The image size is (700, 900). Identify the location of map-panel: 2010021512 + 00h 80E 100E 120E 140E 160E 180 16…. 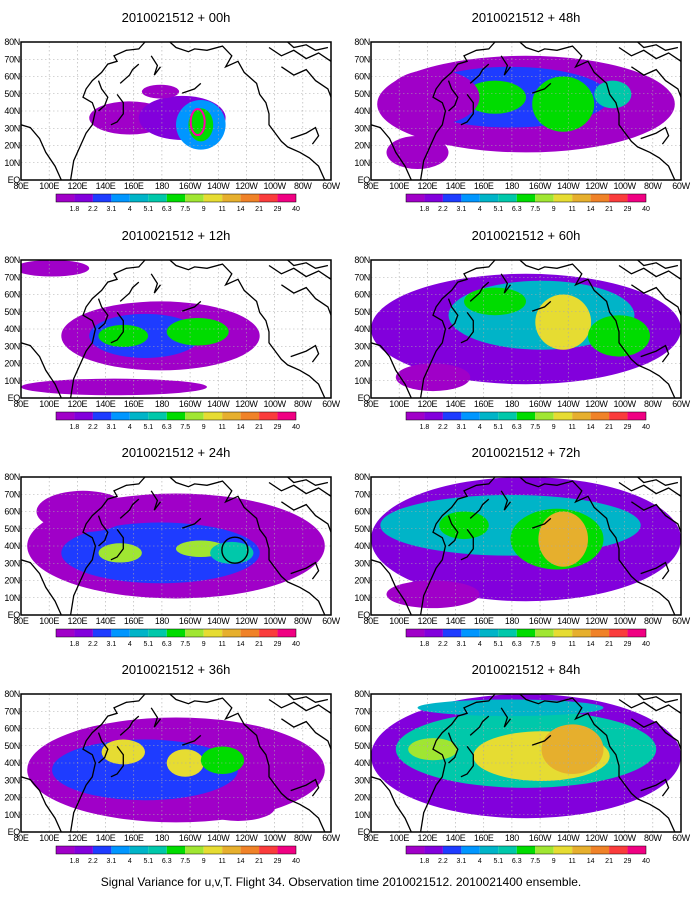
(172, 111).